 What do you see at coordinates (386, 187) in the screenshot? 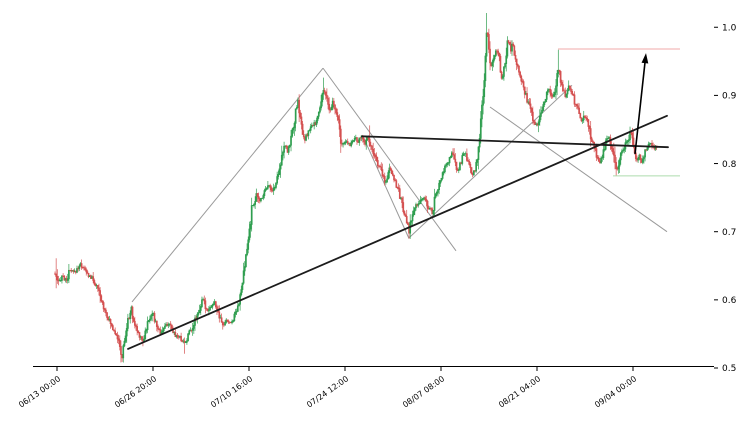
I see `trendline-pennant-upper-edge` at bounding box center [386, 187].